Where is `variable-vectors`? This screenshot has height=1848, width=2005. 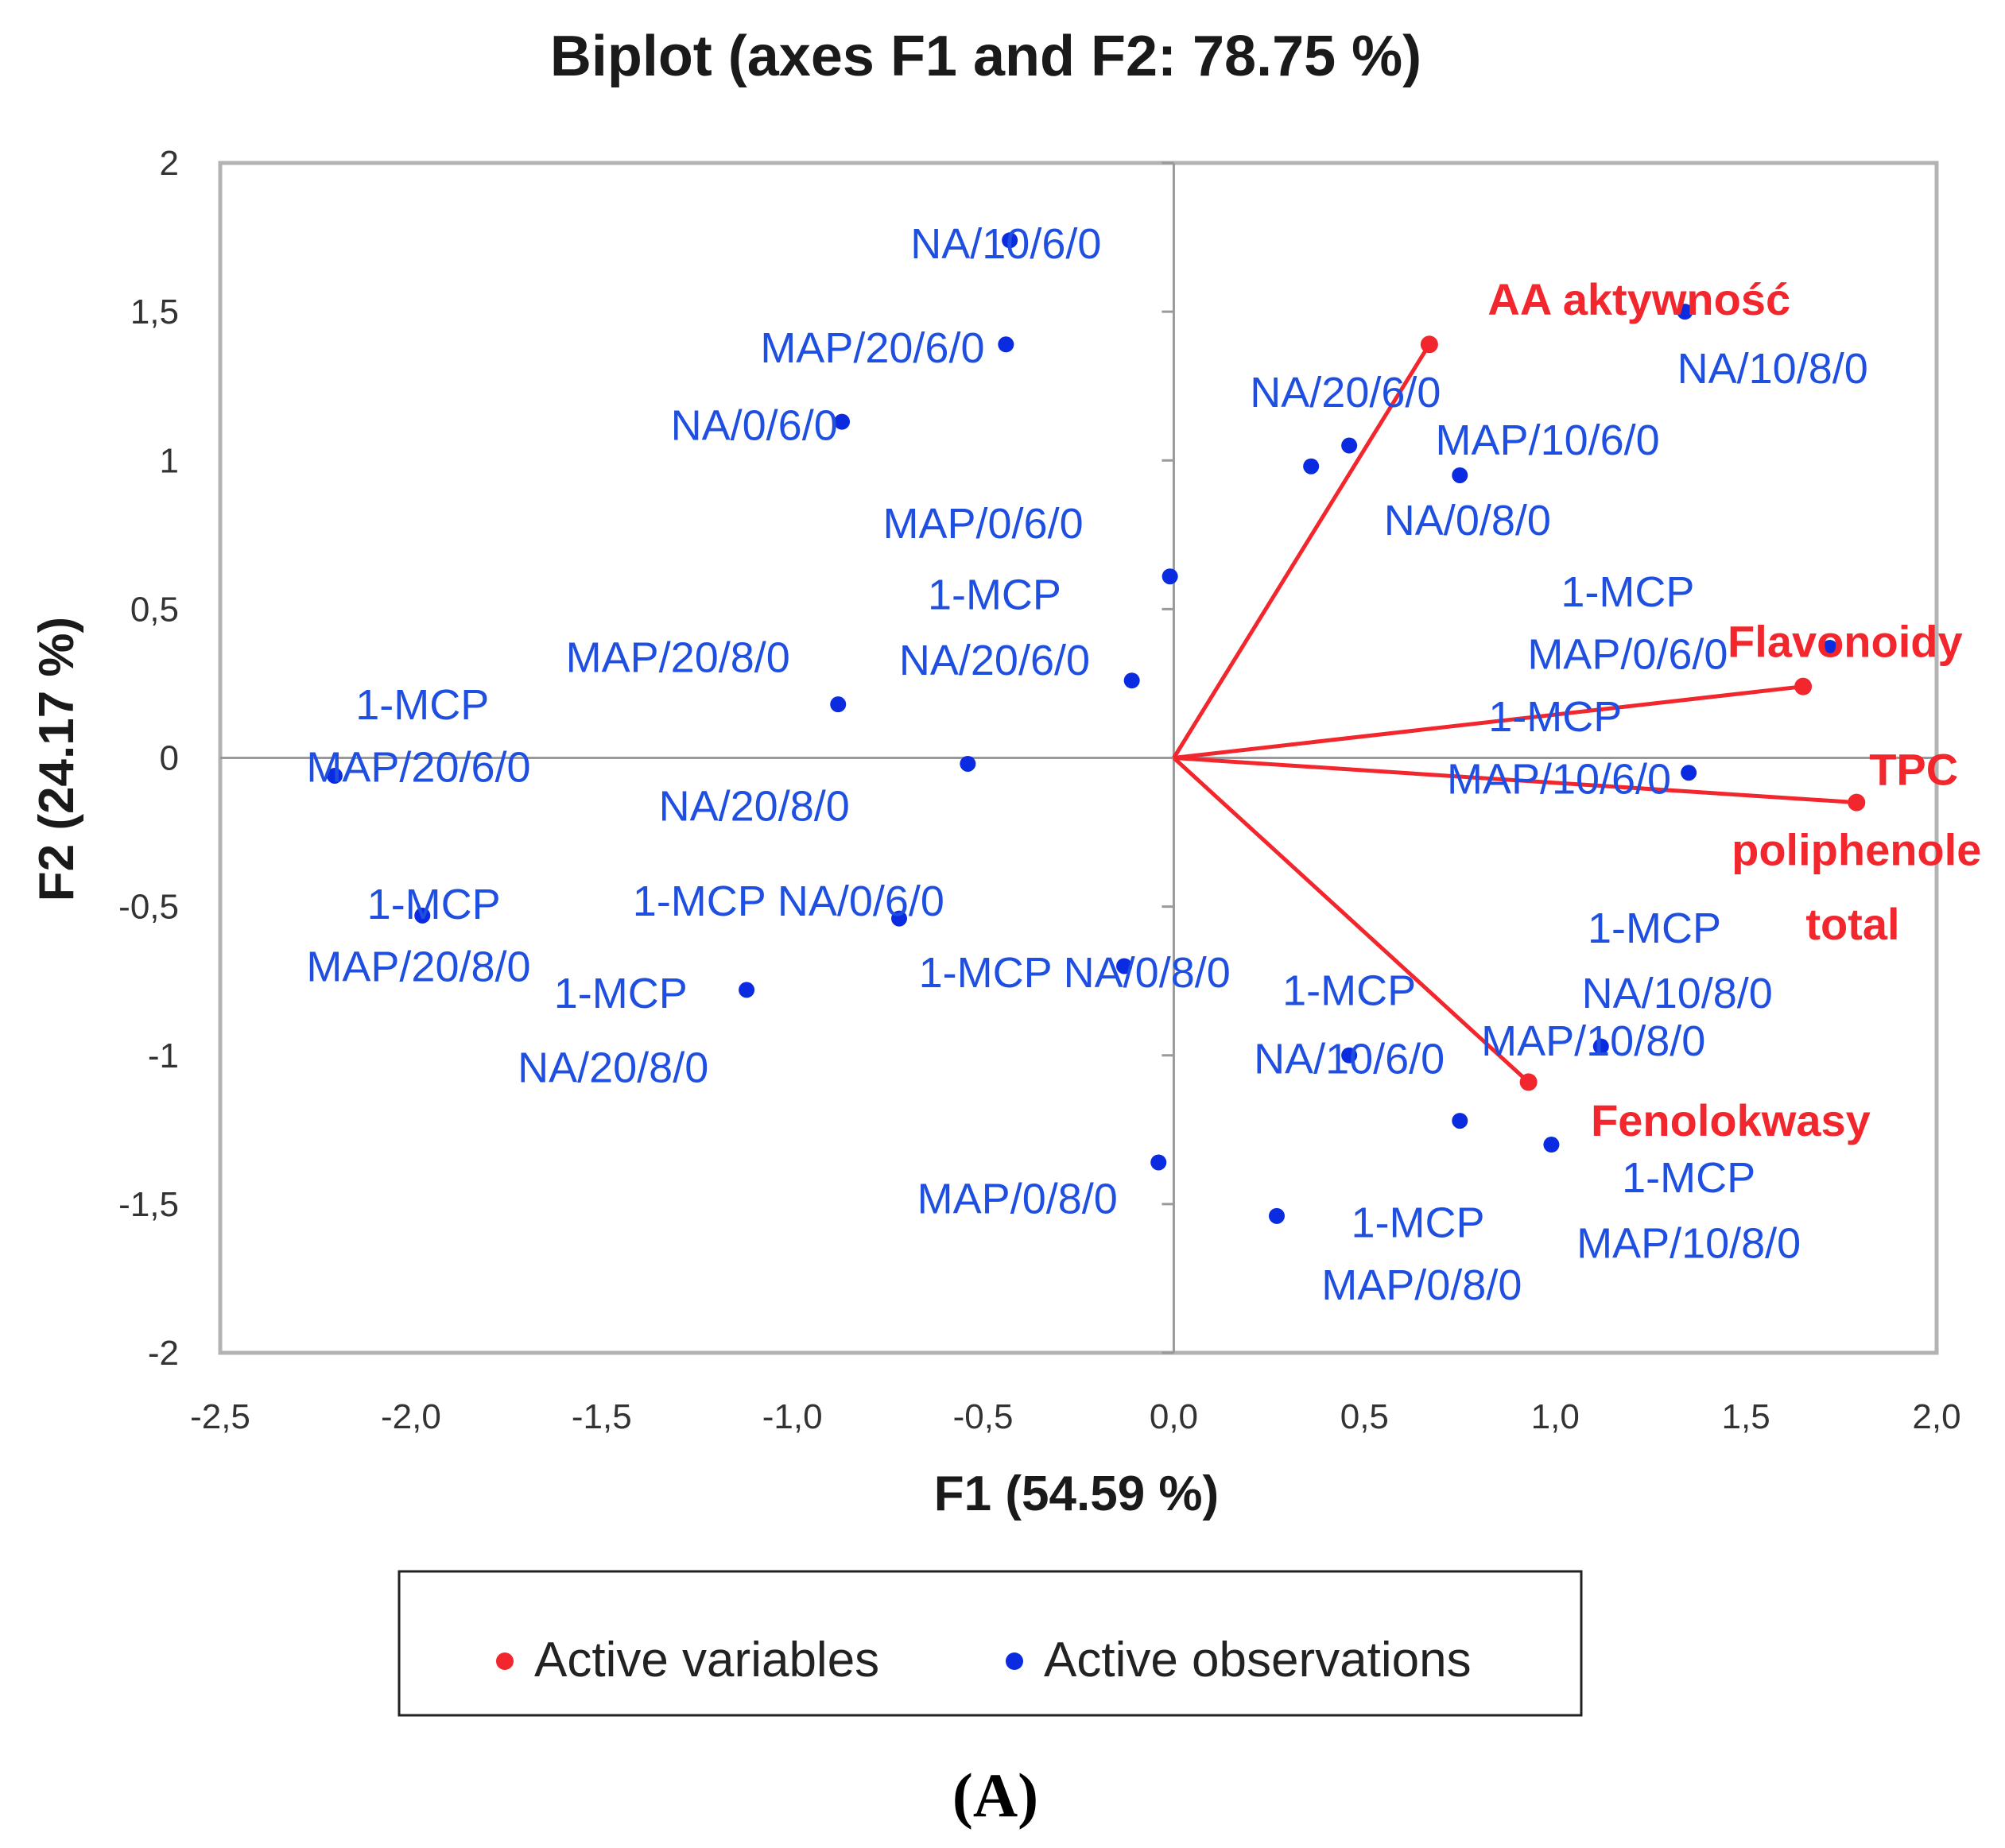
variable-vectors is located at coordinates (1519, 713).